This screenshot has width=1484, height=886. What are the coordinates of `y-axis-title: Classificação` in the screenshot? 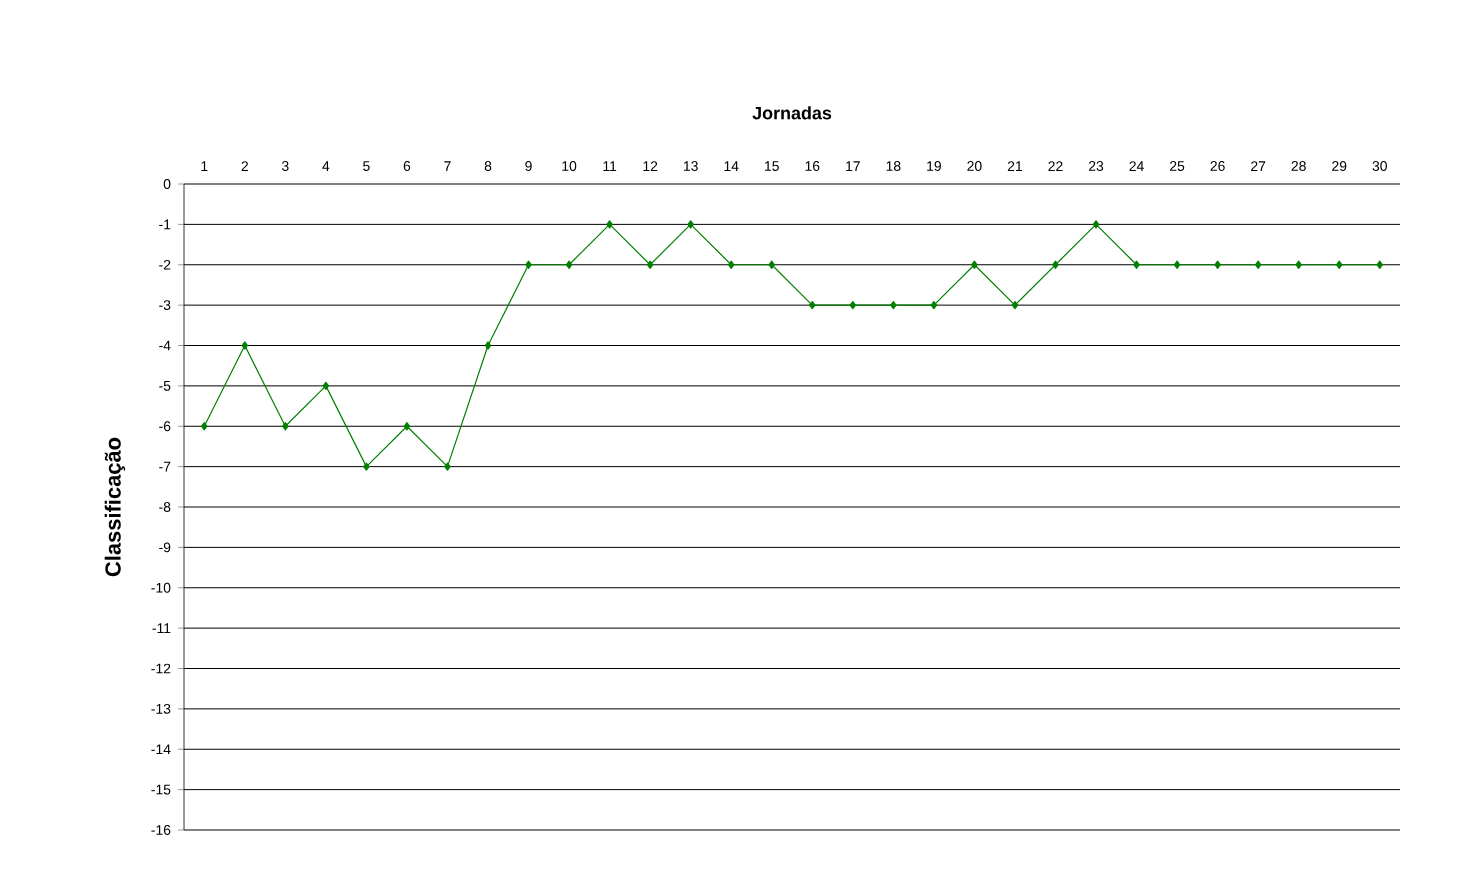 It's located at (115, 507).